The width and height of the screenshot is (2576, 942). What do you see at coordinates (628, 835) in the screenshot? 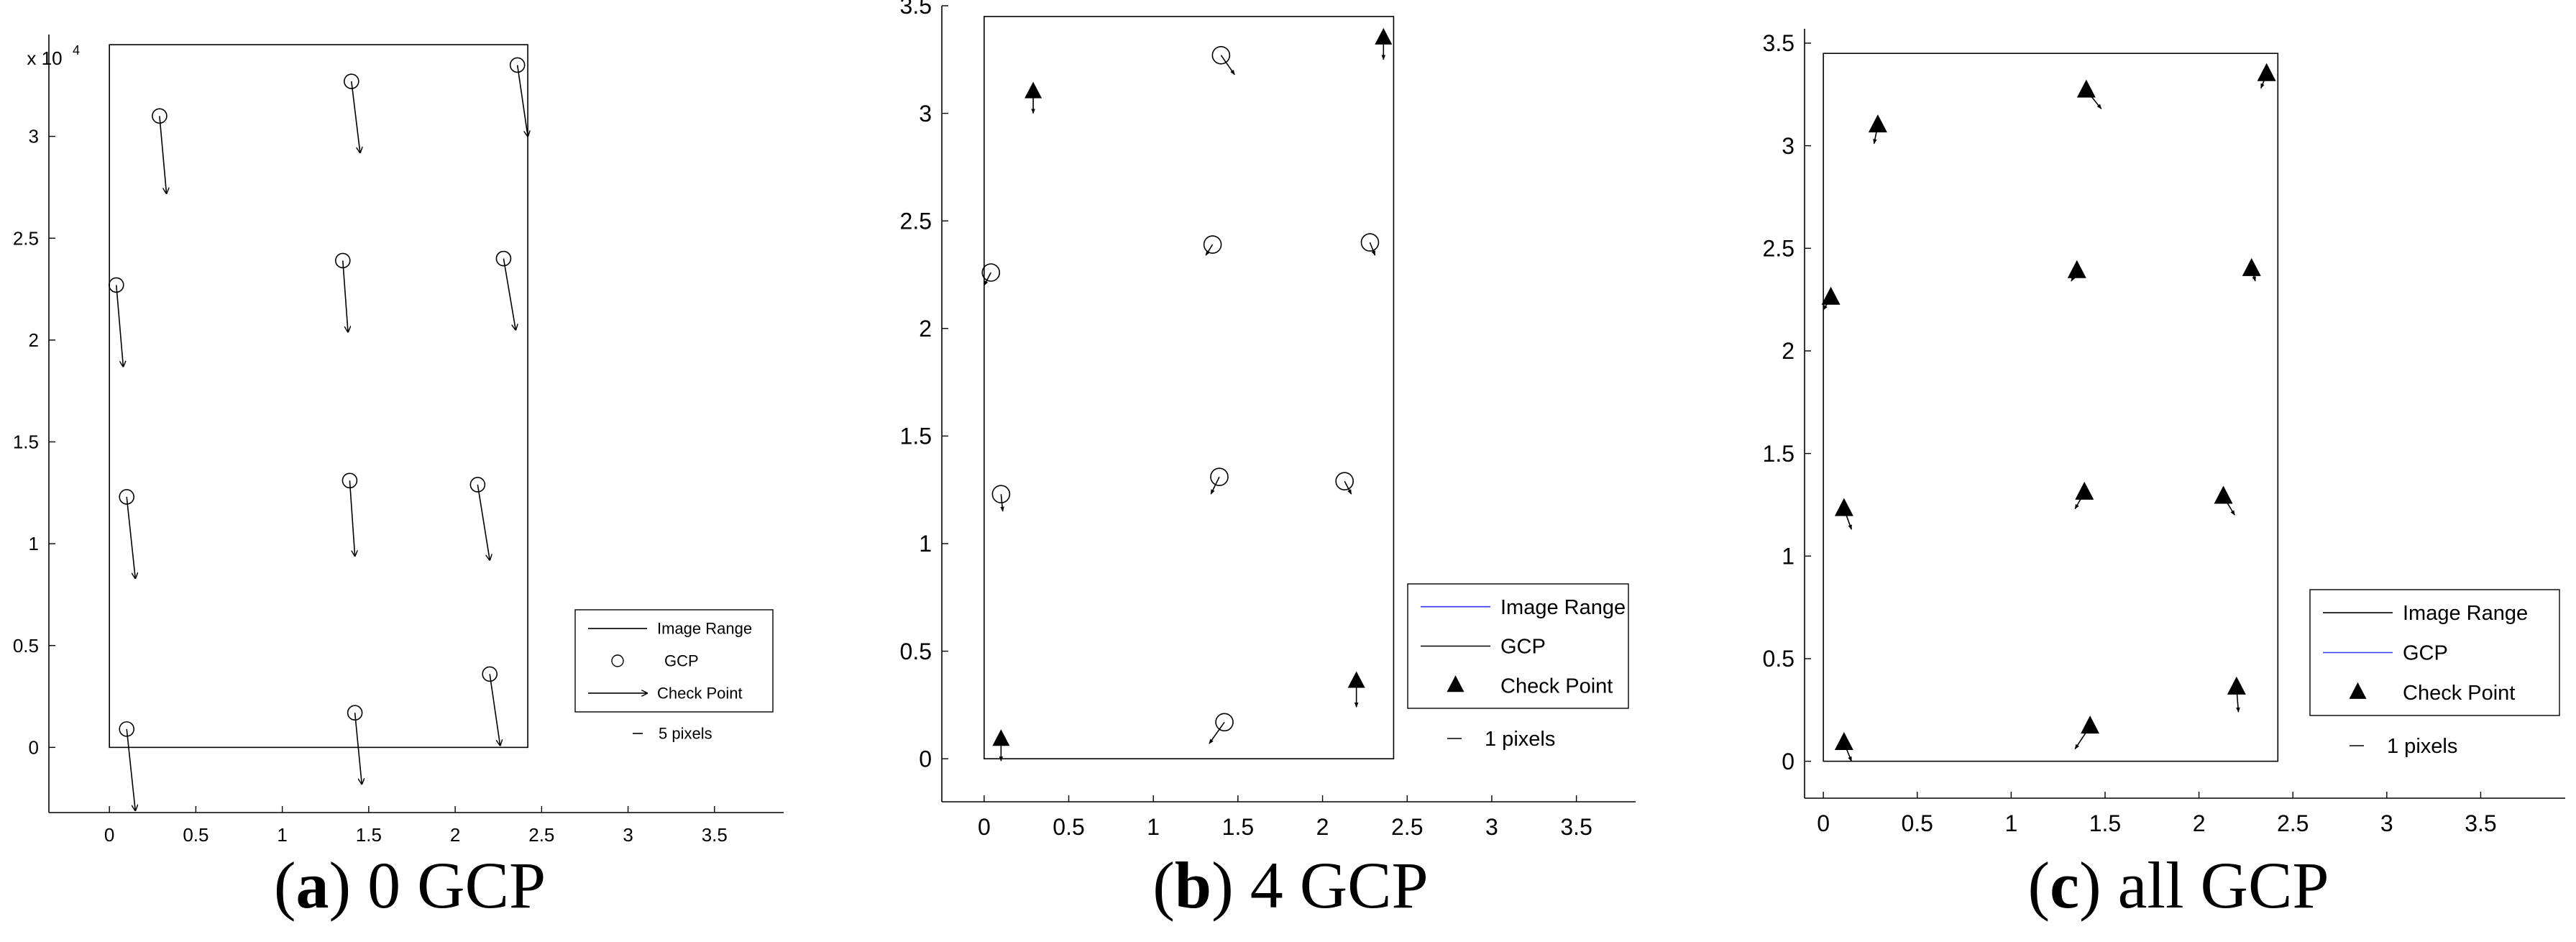
I see `x-tick-label: 3` at bounding box center [628, 835].